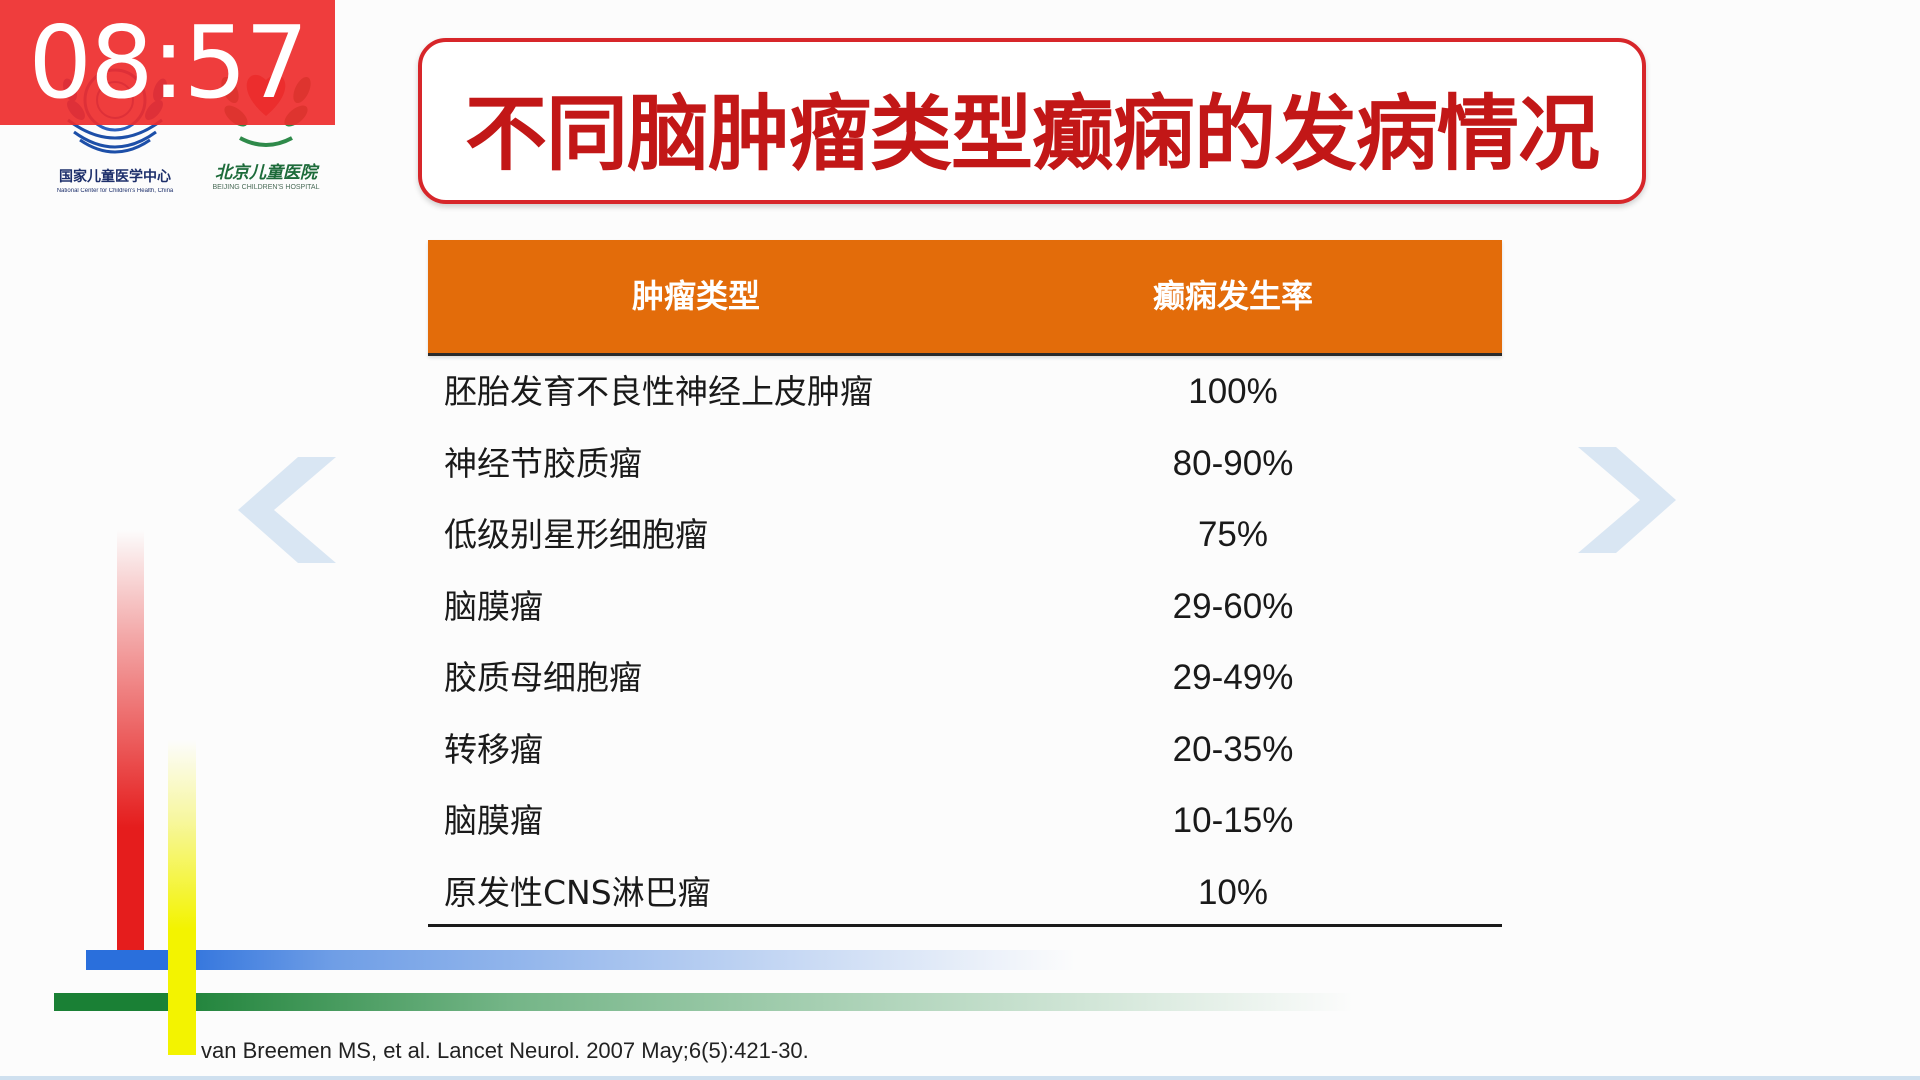  Describe the element at coordinates (965, 678) in the screenshot. I see `table-row: 胶质母细胞瘤 29-49%` at that location.